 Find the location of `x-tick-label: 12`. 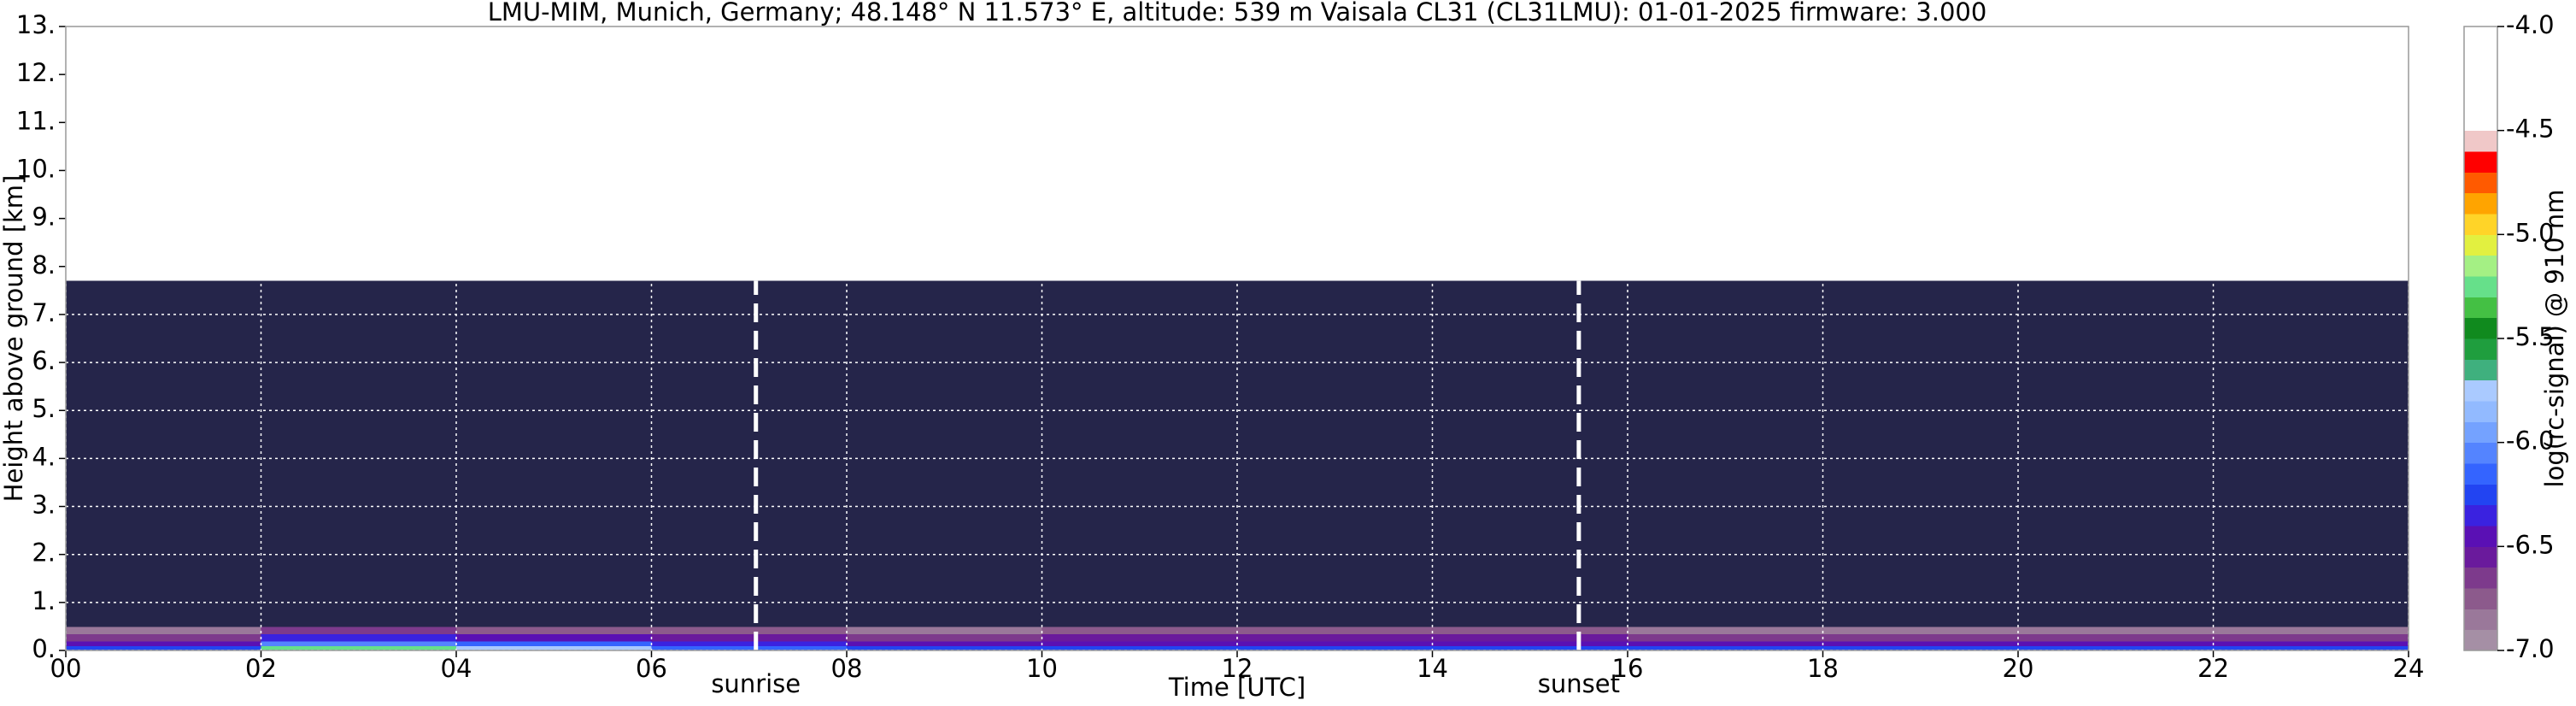

x-tick-label: 12 is located at coordinates (1237, 668).